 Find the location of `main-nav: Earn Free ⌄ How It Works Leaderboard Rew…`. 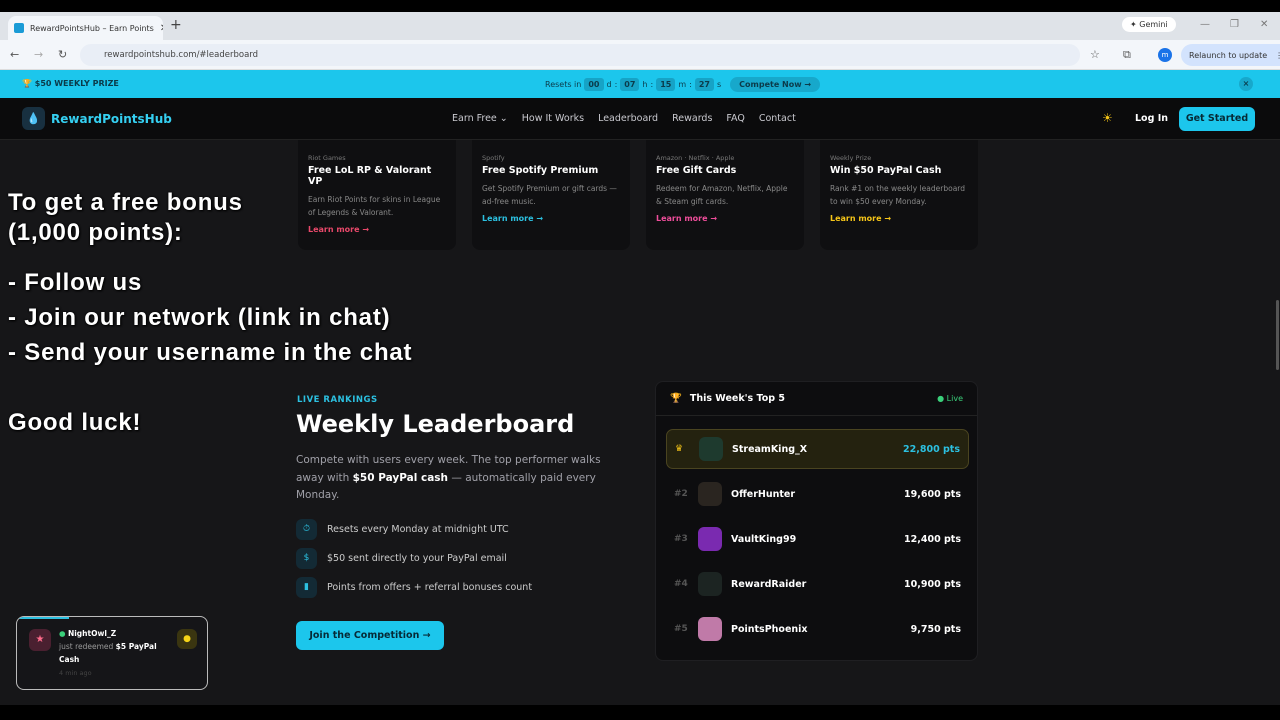

main-nav: Earn Free ⌄ How It Works Leaderboard Rew… is located at coordinates (624, 118).